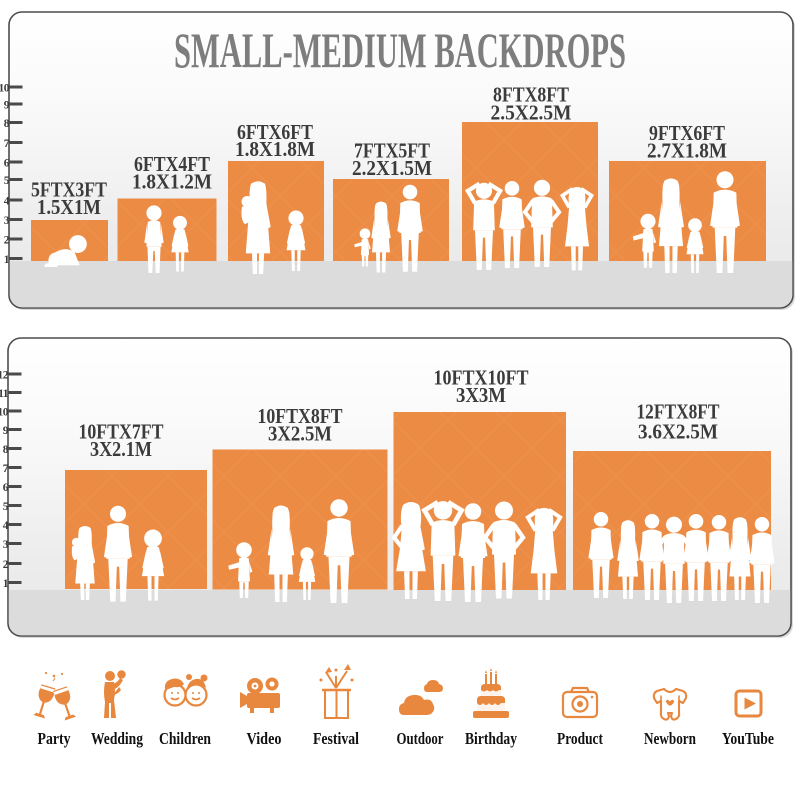 The image size is (800, 800). What do you see at coordinates (69, 207) in the screenshot?
I see `svg-text: 1.5X1M` at bounding box center [69, 207].